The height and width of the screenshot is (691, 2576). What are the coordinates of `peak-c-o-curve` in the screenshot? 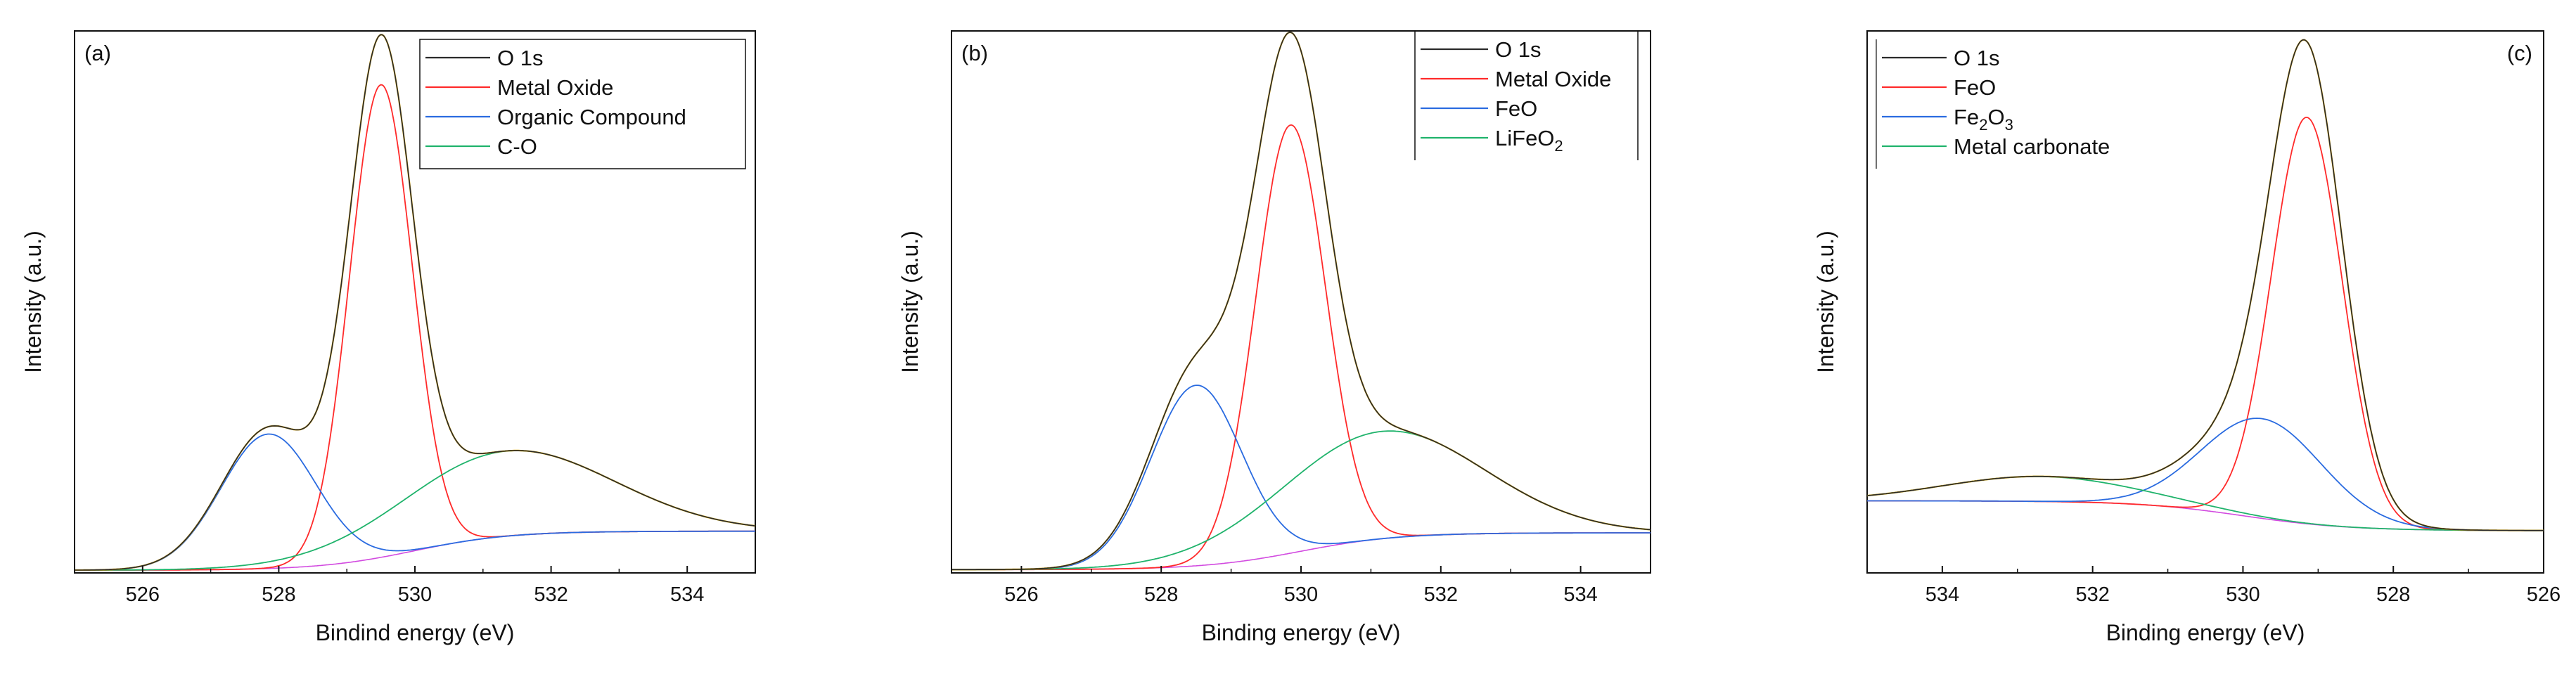 It's located at (415, 510).